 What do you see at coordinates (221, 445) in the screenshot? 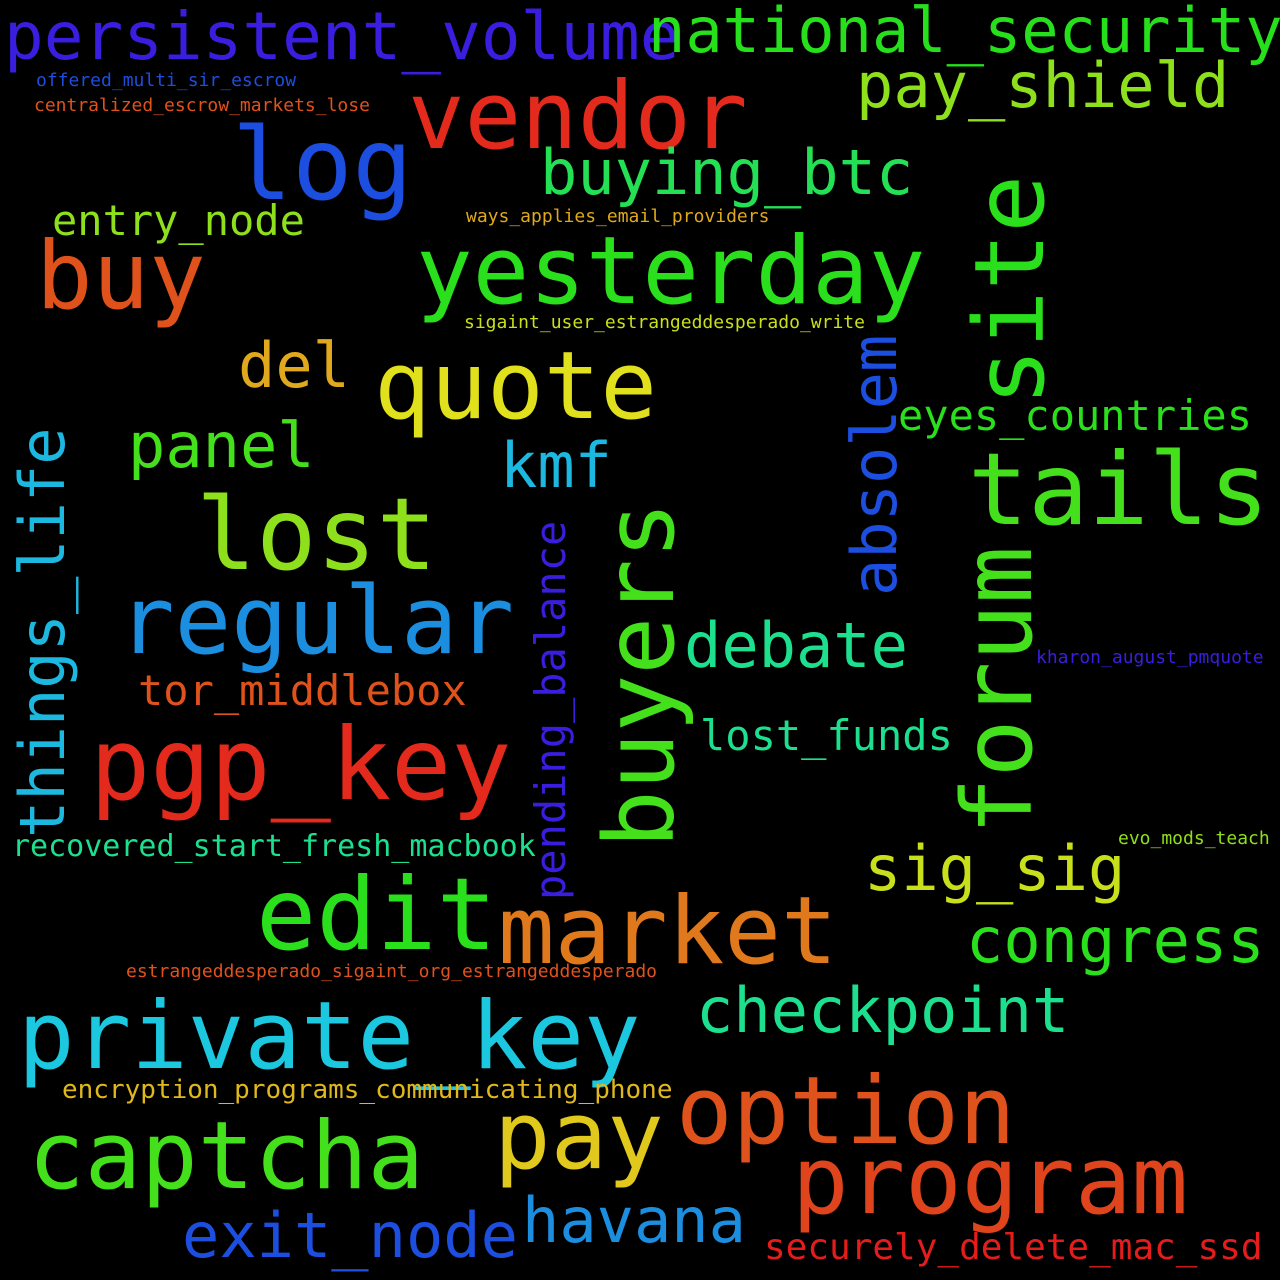
I see `word-panel: panel` at bounding box center [221, 445].